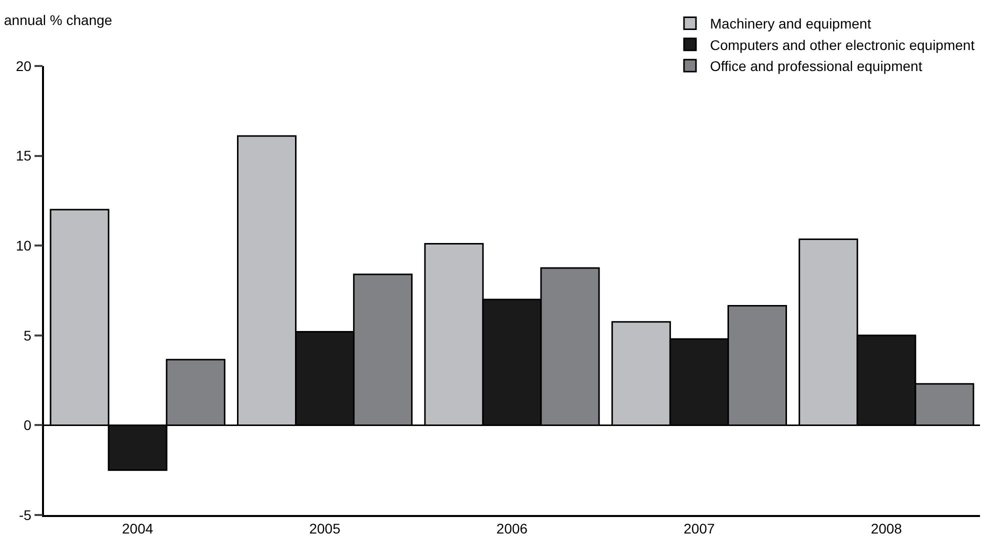 This screenshot has width=988, height=549. I want to click on y-axis-title: annual % change, so click(58, 20).